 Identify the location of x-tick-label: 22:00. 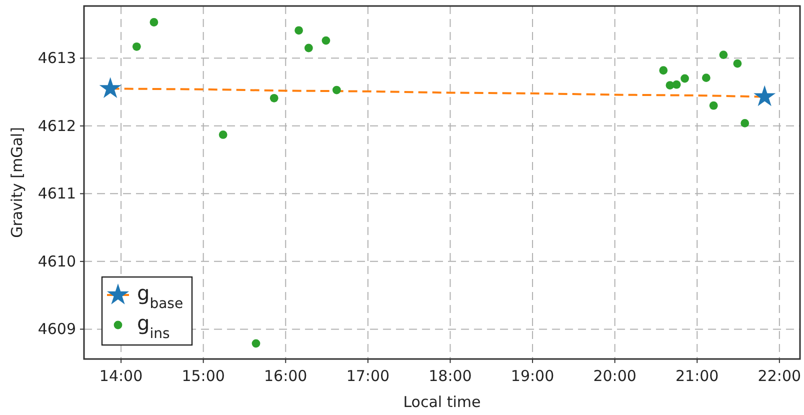
(780, 376).